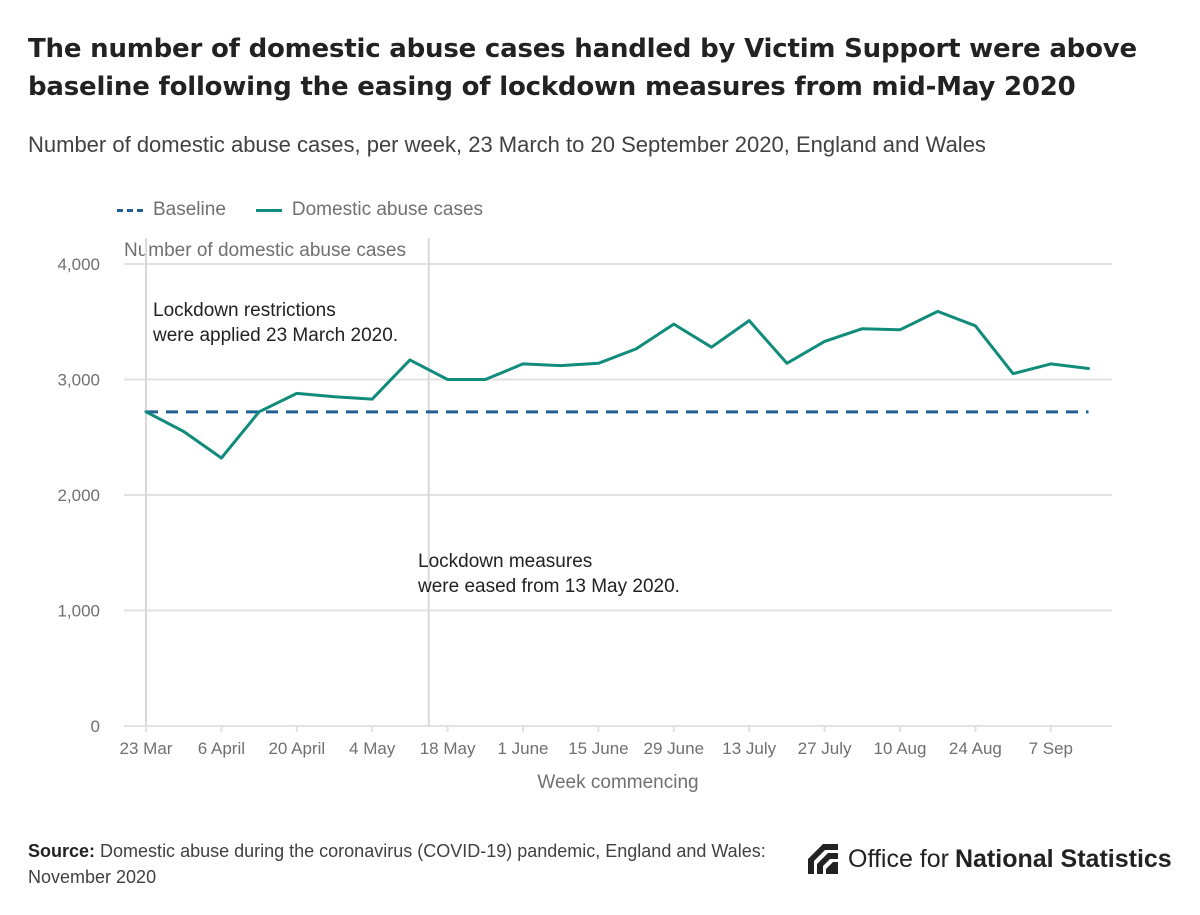 The width and height of the screenshot is (1200, 915). I want to click on logo-text-bold: National Statistics, so click(1063, 858).